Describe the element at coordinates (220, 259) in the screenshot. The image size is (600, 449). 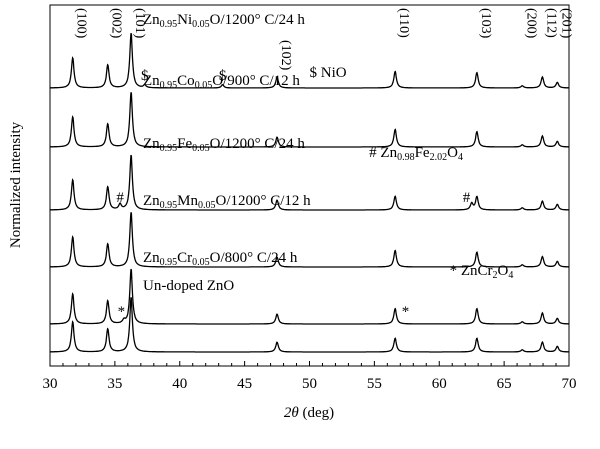
I see `series-label-4: Zn0.95Cr0.05O/800° C/24 h` at that location.